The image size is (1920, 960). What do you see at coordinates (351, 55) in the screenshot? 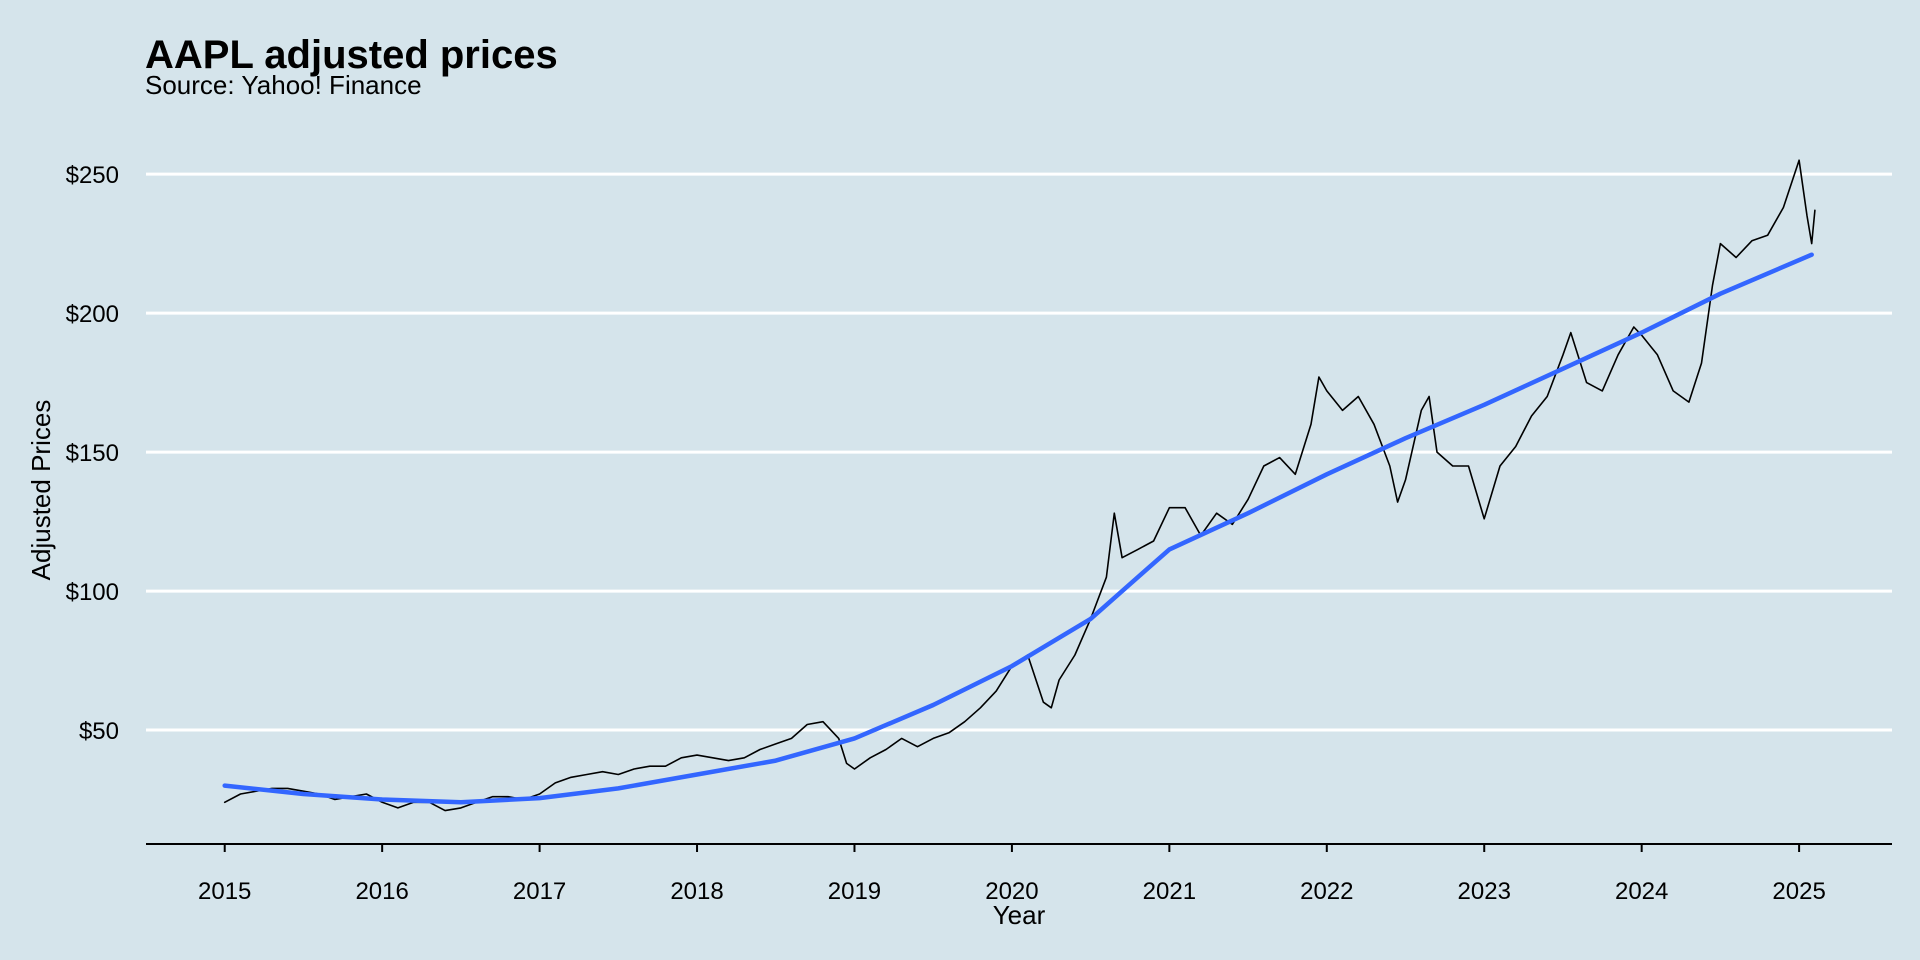
I see `chart-title: AAPL adjusted prices` at bounding box center [351, 55].